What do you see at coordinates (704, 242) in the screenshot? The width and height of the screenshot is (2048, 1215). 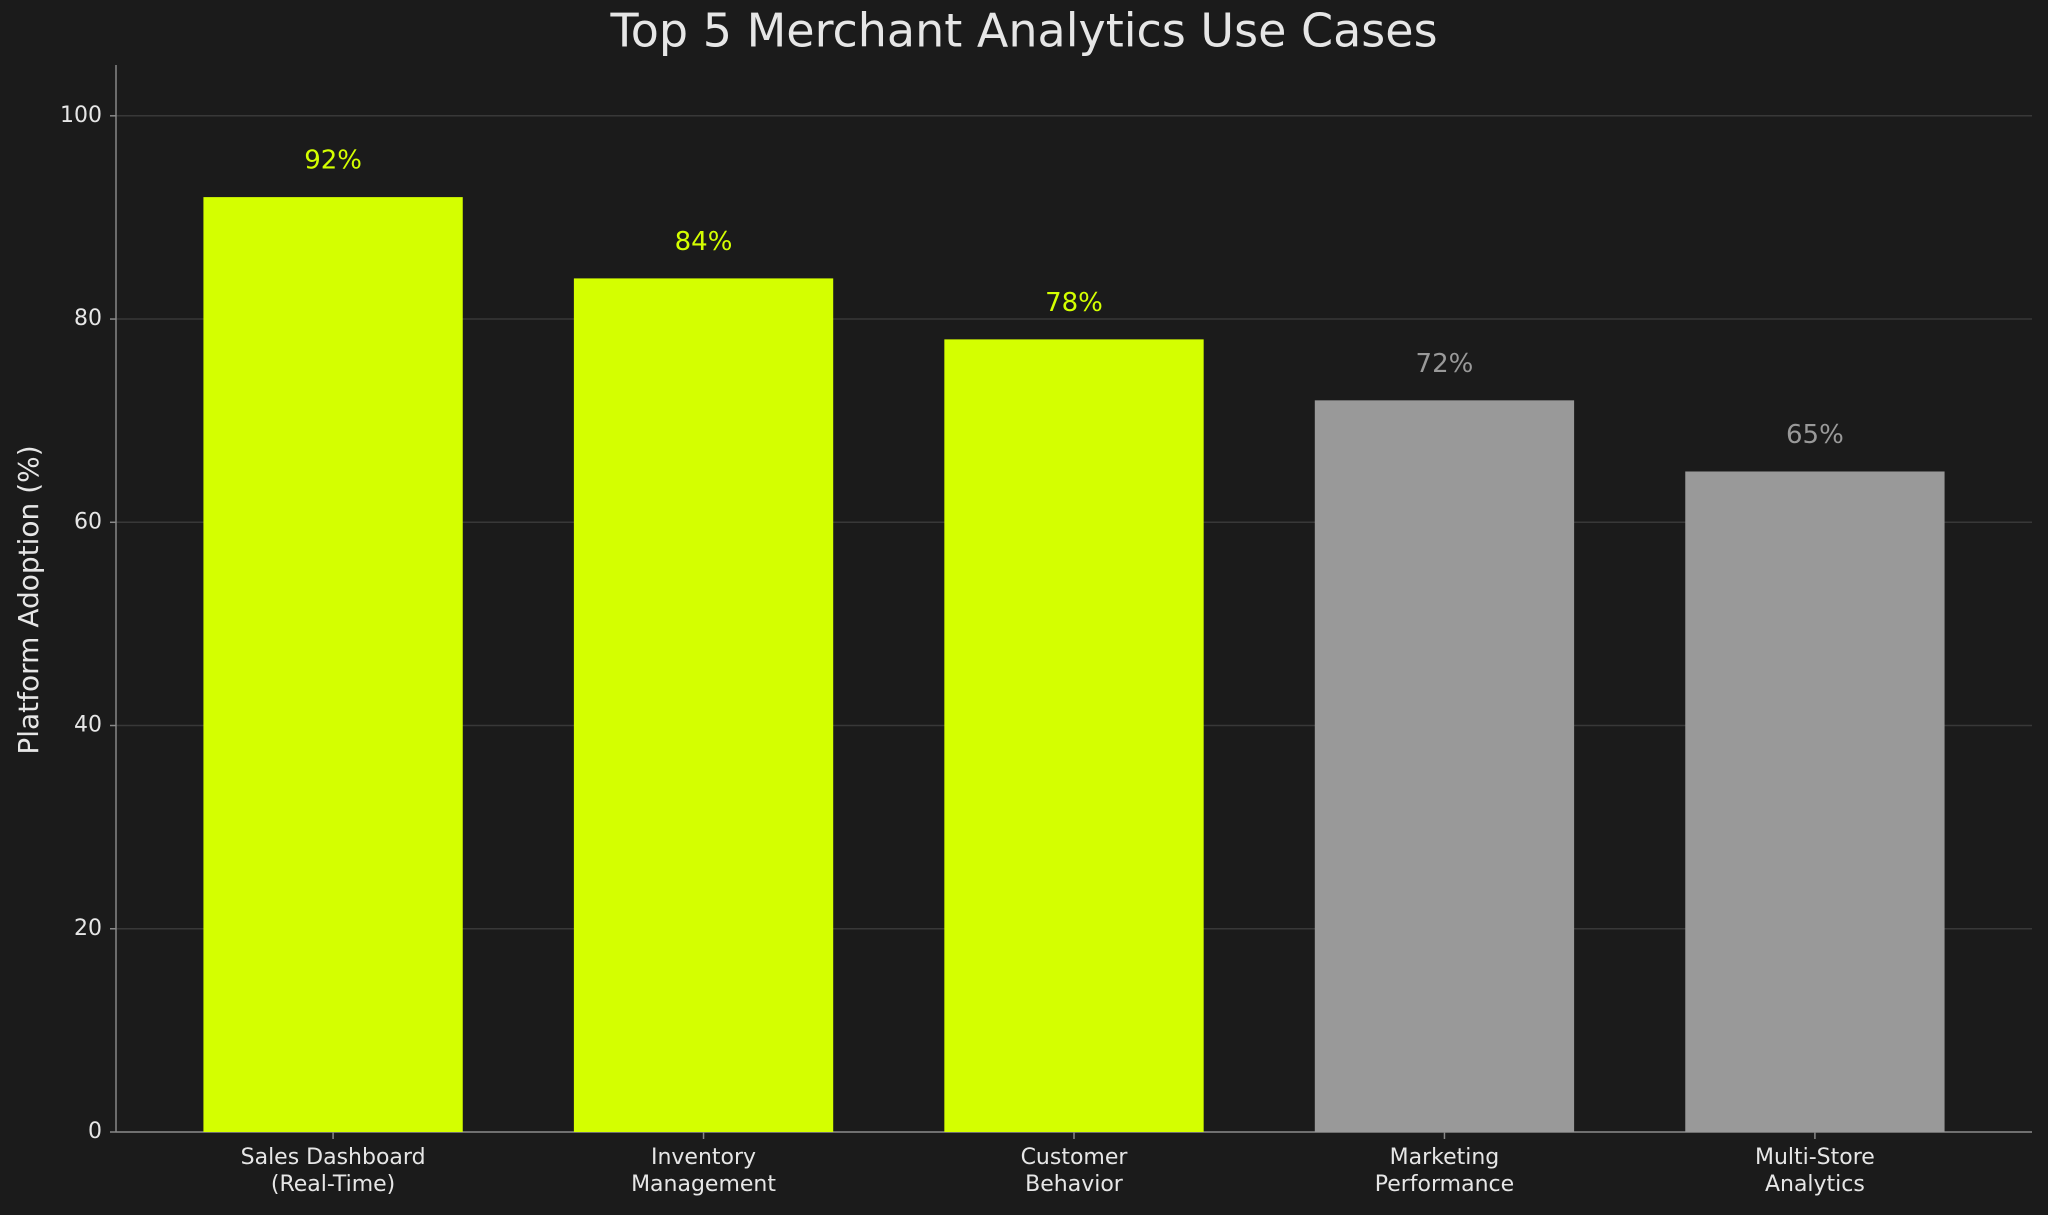 I see `value-label: 84%` at bounding box center [704, 242].